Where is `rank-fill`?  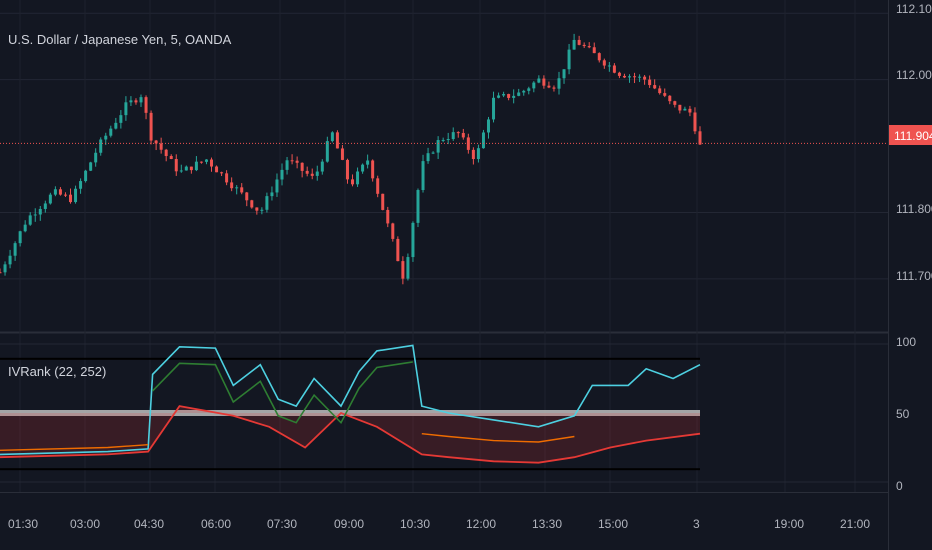
rank-fill is located at coordinates (350, 434).